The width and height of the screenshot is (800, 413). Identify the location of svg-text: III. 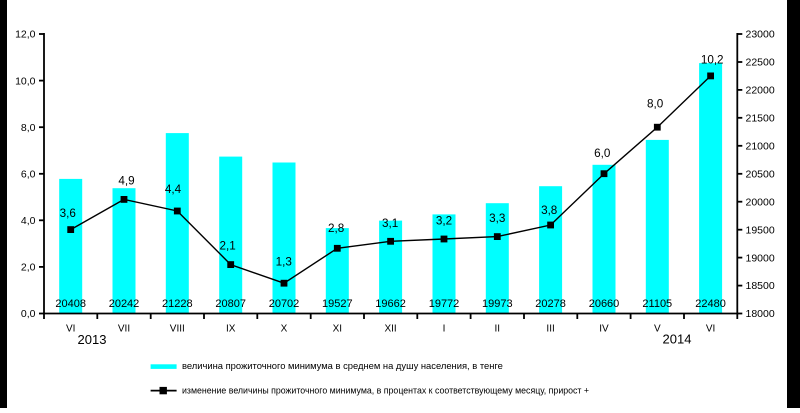
(550, 329).